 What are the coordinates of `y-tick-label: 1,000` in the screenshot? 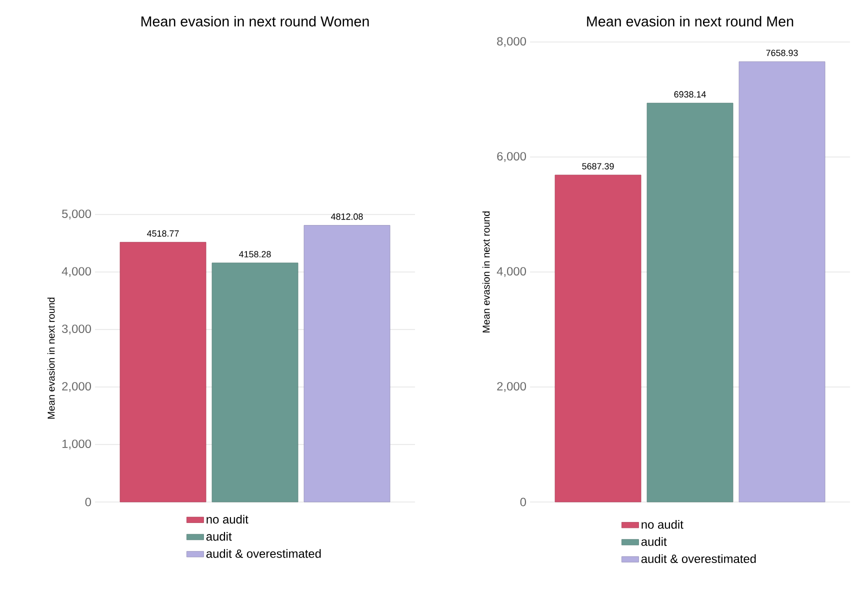 It's located at (77, 445).